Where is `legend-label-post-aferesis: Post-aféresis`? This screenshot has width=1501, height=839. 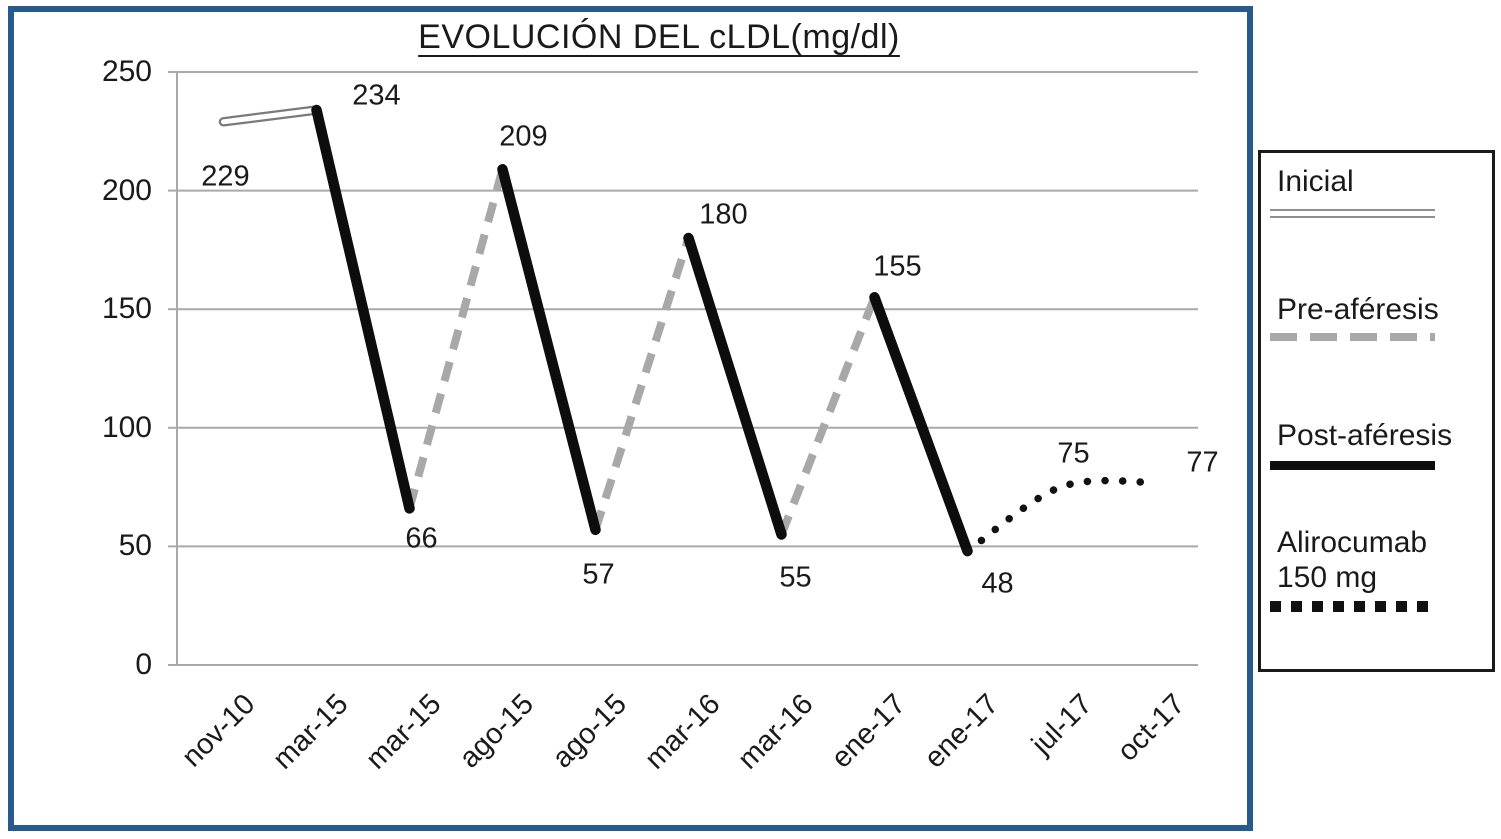 legend-label-post-aferesis: Post-aféresis is located at coordinates (1365, 435).